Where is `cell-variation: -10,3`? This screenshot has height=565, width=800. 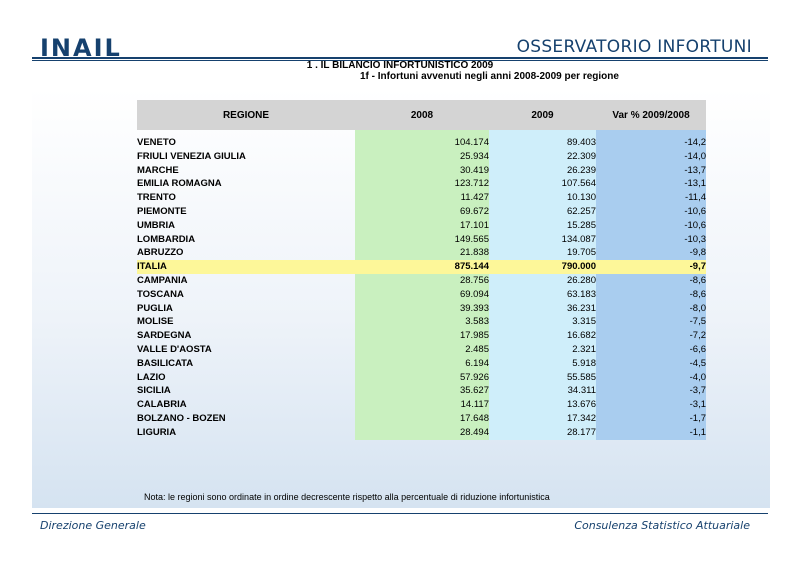 cell-variation: -10,3 is located at coordinates (651, 239).